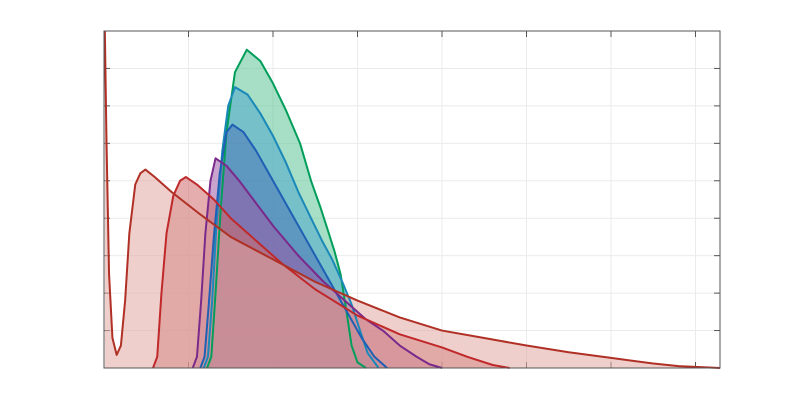 This screenshot has width=797, height=414. I want to click on line, so click(293, 246).